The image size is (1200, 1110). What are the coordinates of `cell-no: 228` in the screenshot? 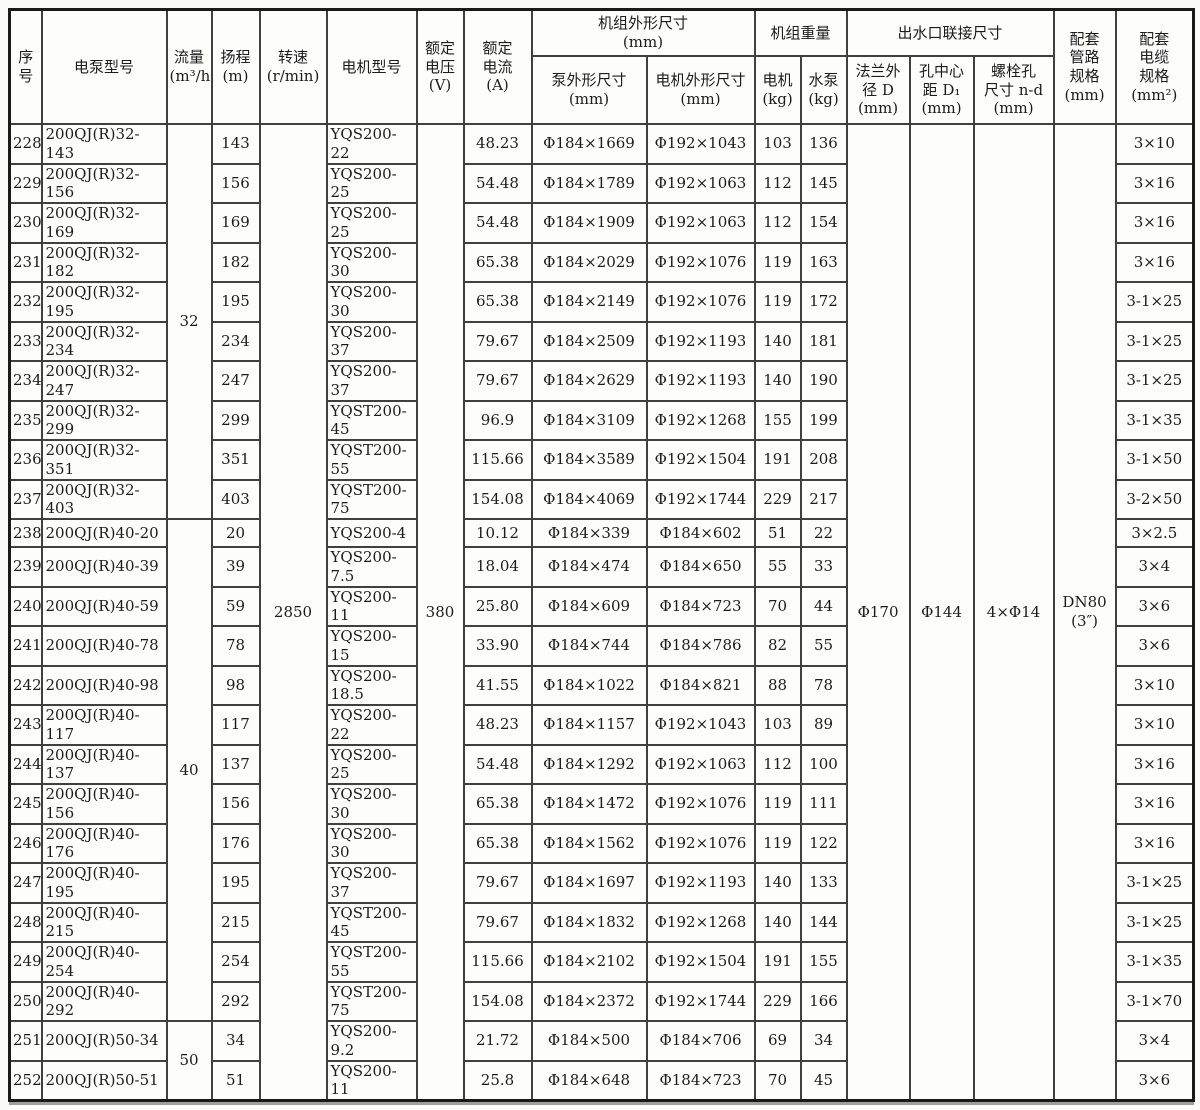 It's located at (25, 144).